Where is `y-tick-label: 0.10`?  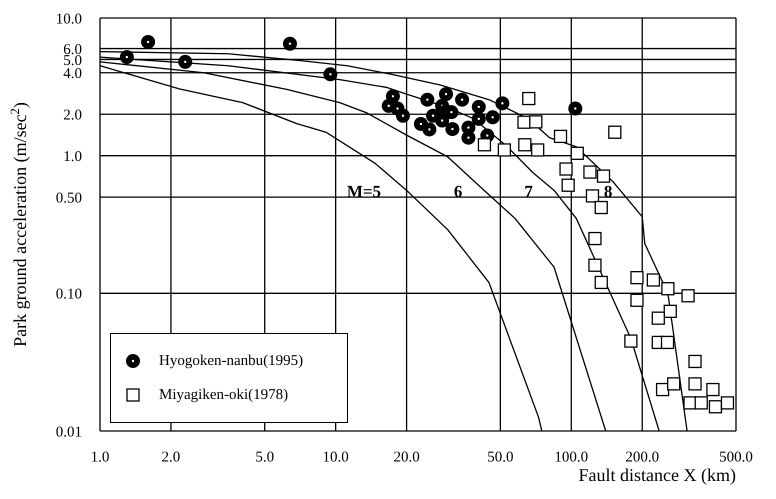
y-tick-label: 0.10 is located at coordinates (69, 294).